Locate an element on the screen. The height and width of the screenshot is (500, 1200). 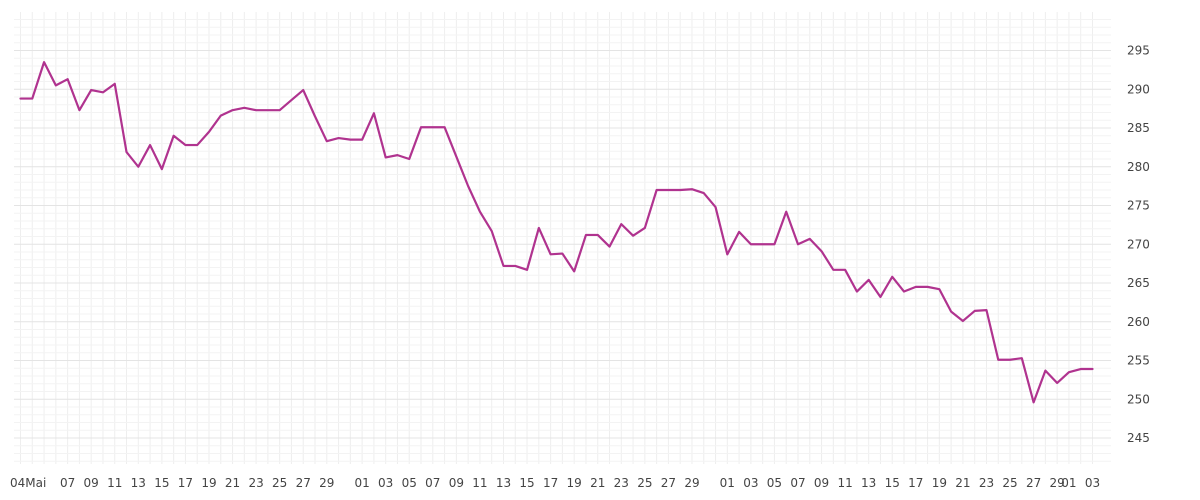
y-tick-label: 280 is located at coordinates (1138, 167).